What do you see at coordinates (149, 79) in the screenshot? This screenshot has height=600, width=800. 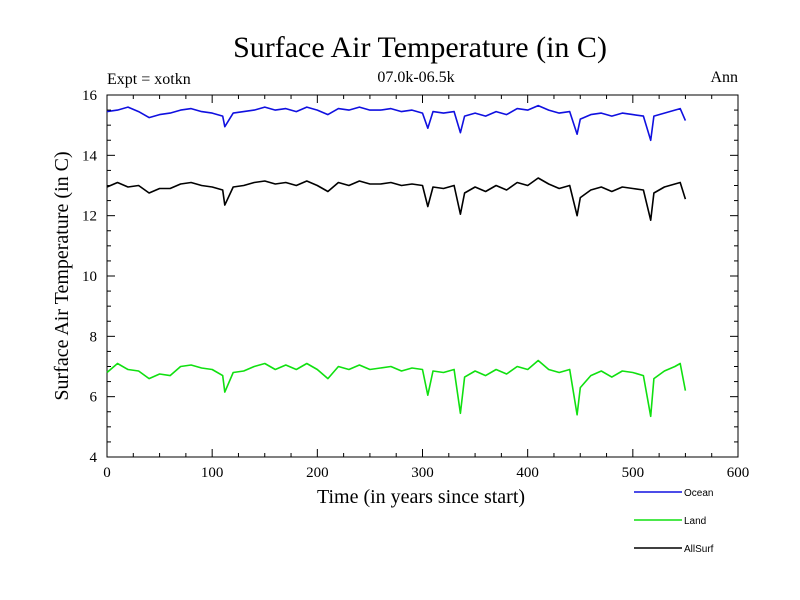 I see `experiment-label: Expt = xotkn` at bounding box center [149, 79].